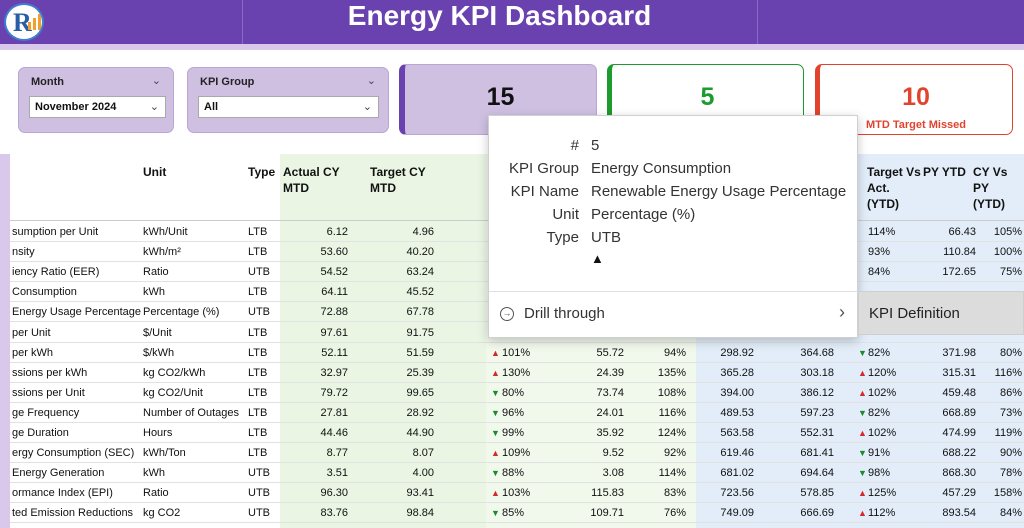 The height and width of the screenshot is (528, 1024). Describe the element at coordinates (513, 392) in the screenshot. I see `mtd-pct-cell: 80%` at that location.